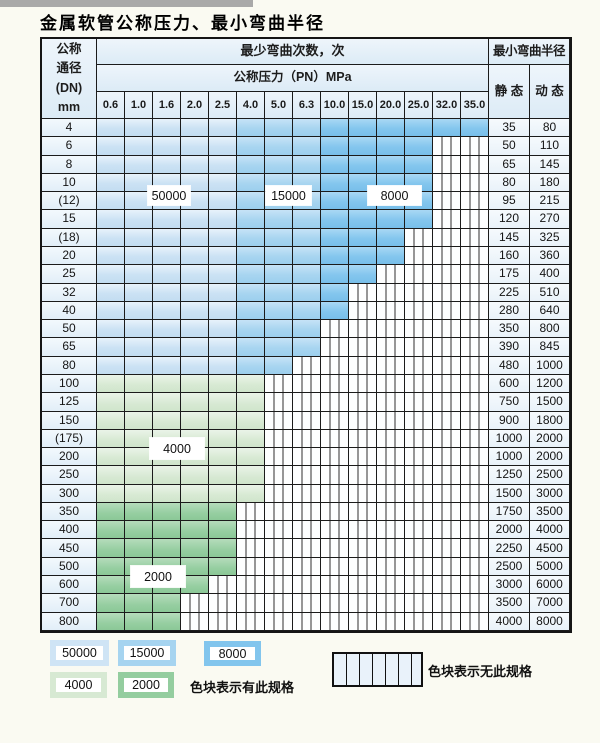 The image size is (600, 743). What do you see at coordinates (509, 164) in the screenshot?
I see `static-value: 65` at bounding box center [509, 164].